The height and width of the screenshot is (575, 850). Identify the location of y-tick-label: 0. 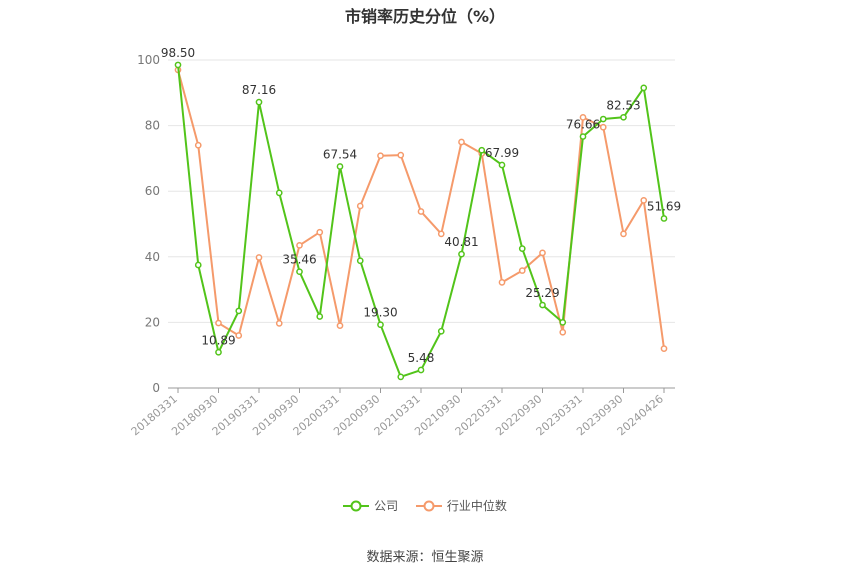
(156, 388).